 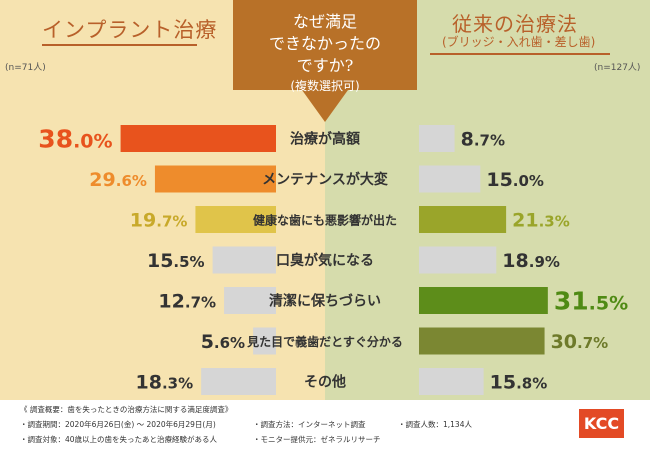 I want to click on survey-footer, so click(x=325, y=425).